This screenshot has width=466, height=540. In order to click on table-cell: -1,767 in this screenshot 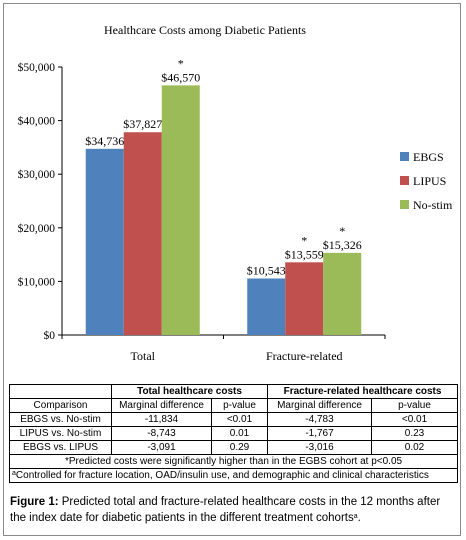, I will do `click(320, 433)`.